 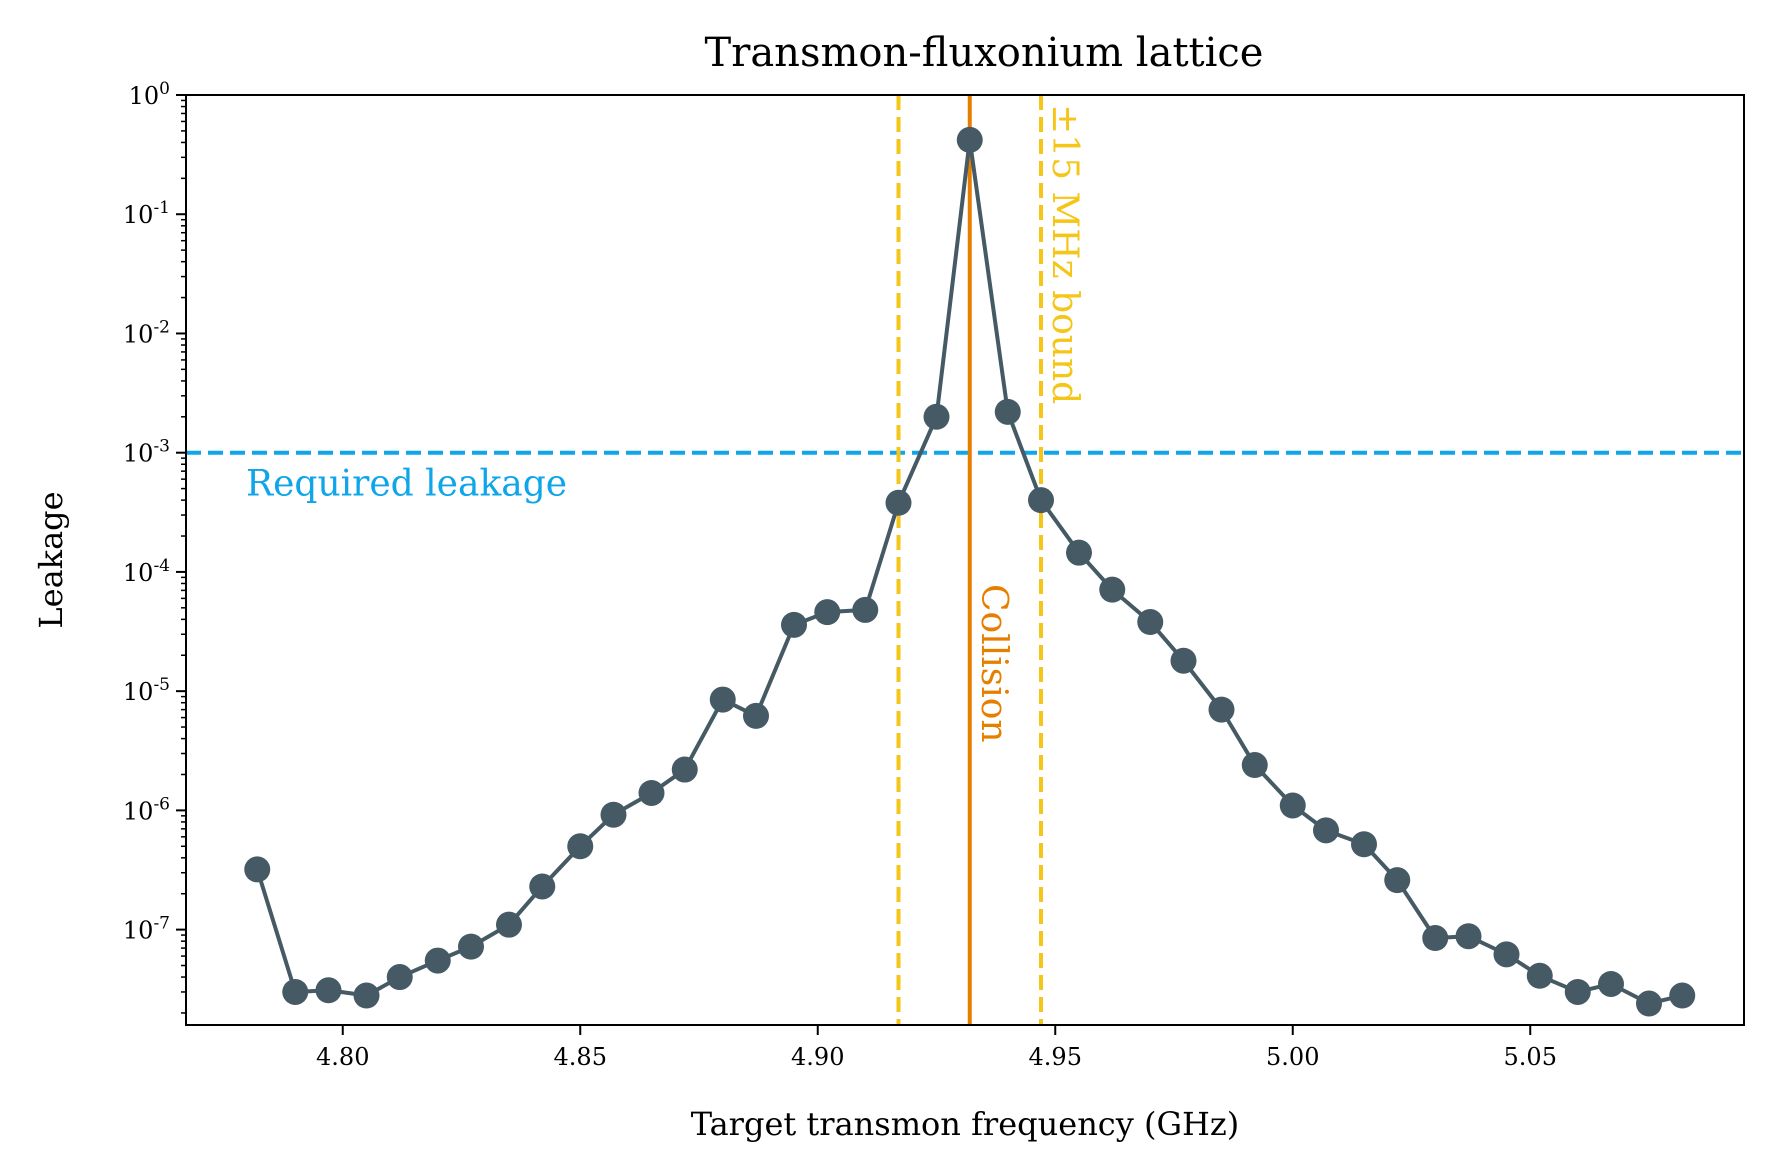 I want to click on y-tick-label: 10⁻⁴, so click(x=146, y=571).